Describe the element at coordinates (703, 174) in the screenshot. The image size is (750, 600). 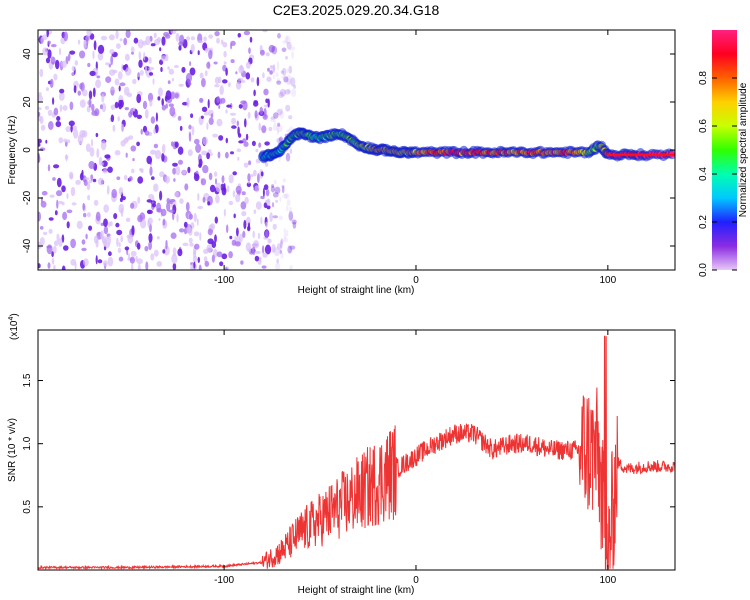
I see `colorbar-tick-label: 0.4` at that location.